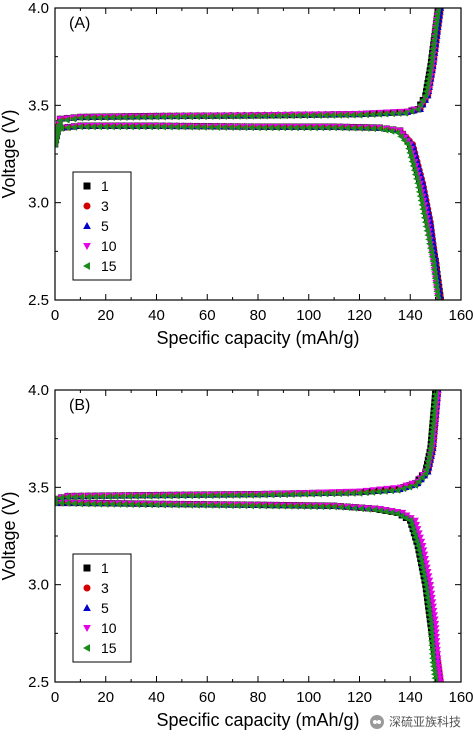 Image resolution: width=473 pixels, height=736 pixels. Describe the element at coordinates (410, 315) in the screenshot. I see `x-tick-label: 140` at that location.